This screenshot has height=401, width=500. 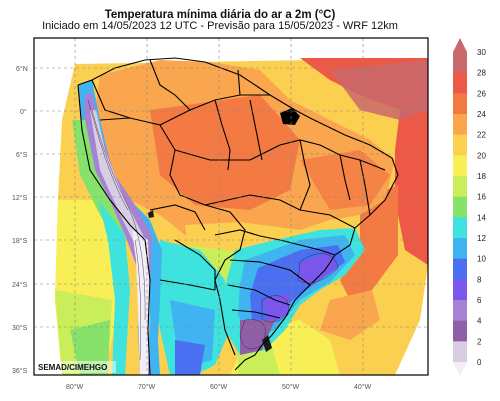 I want to click on lat-label: 36°S, so click(x=20, y=371).